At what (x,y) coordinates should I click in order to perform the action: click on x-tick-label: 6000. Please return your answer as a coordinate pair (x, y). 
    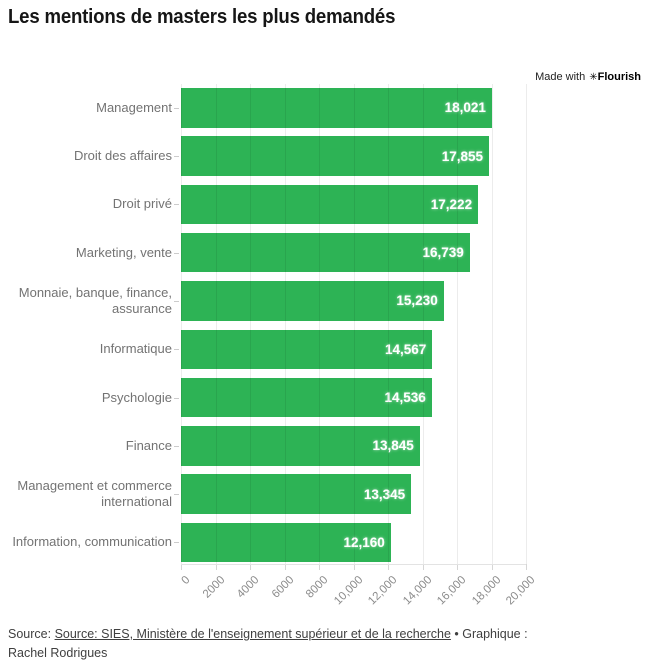
    Looking at the image, I should click on (282, 587).